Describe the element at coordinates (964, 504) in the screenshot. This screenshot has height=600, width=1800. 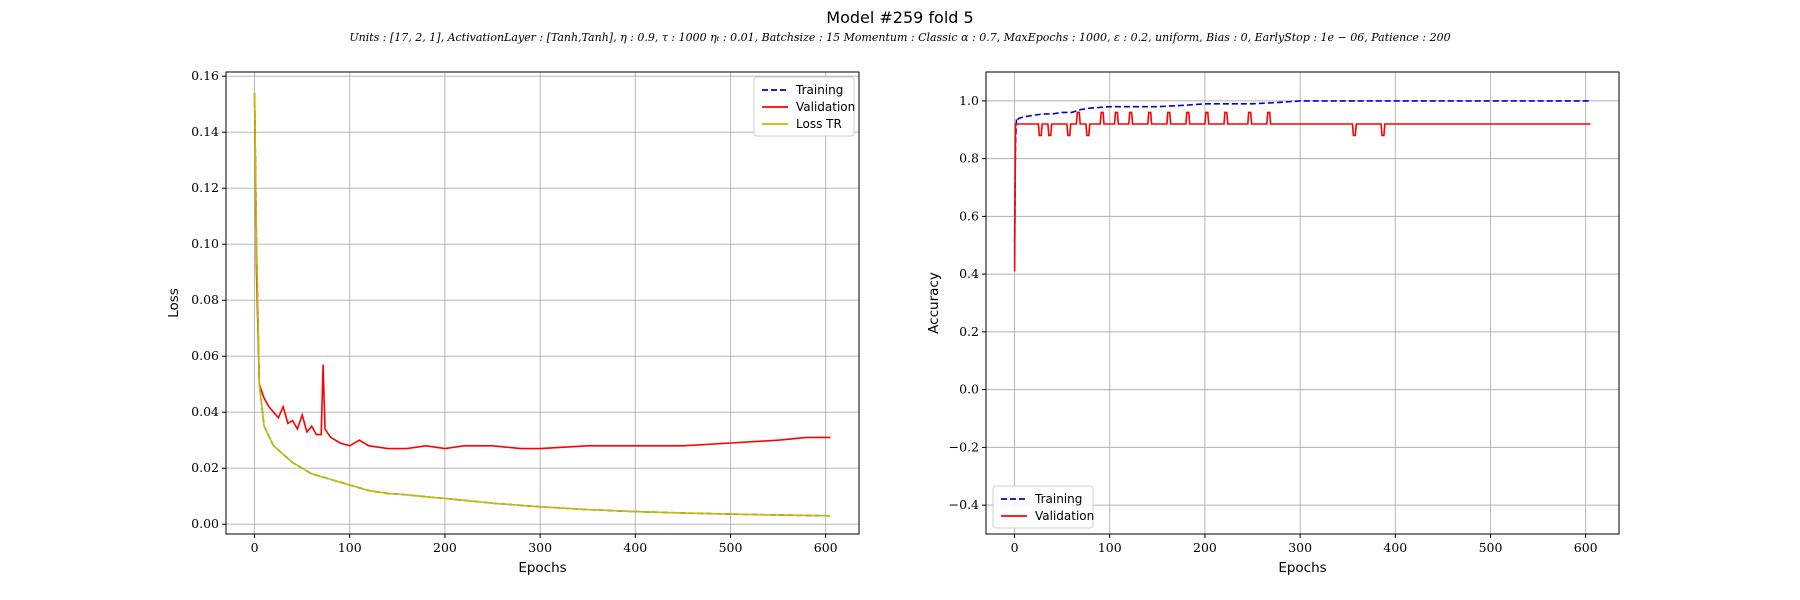
I see `y-tick-label: −0.4` at that location.